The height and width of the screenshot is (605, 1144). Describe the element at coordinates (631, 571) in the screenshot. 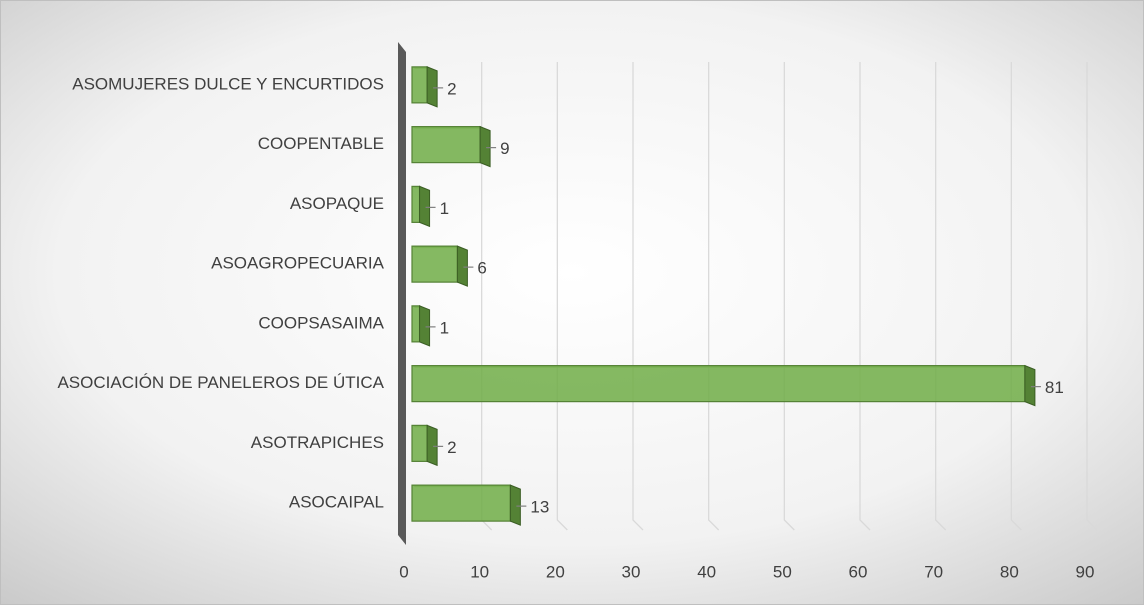

I see `x-tick-label: 30` at that location.